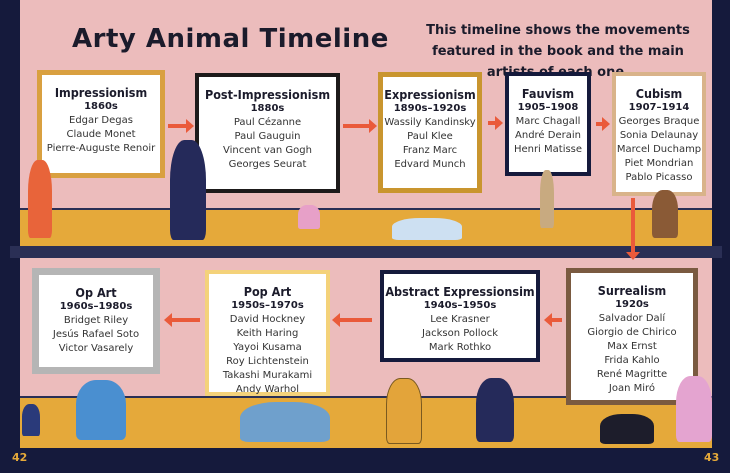  What do you see at coordinates (659, 163) in the screenshot?
I see `artist: Piet Mondrian` at bounding box center [659, 163].